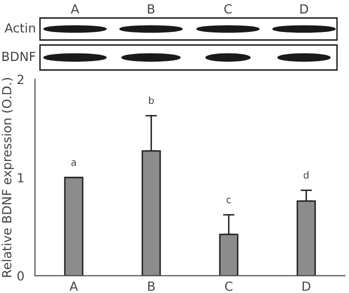 Image resolution: width=349 pixels, height=293 pixels. I want to click on x-tick-label: D, so click(306, 286).